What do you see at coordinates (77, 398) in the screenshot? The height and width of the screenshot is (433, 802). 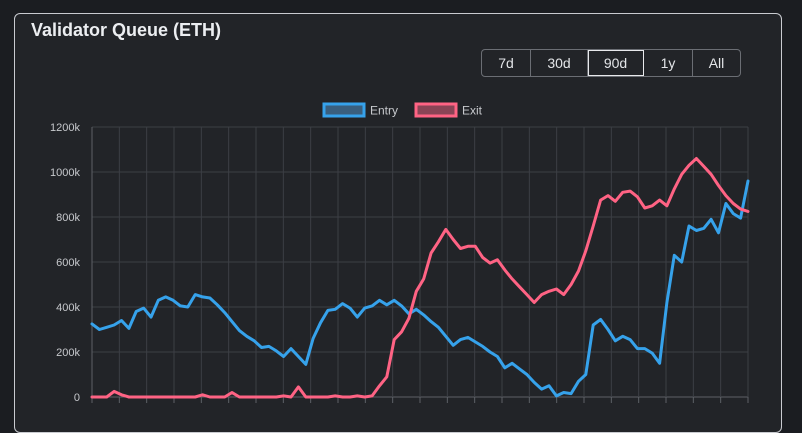 I see `y-tick-label: 0` at bounding box center [77, 398].